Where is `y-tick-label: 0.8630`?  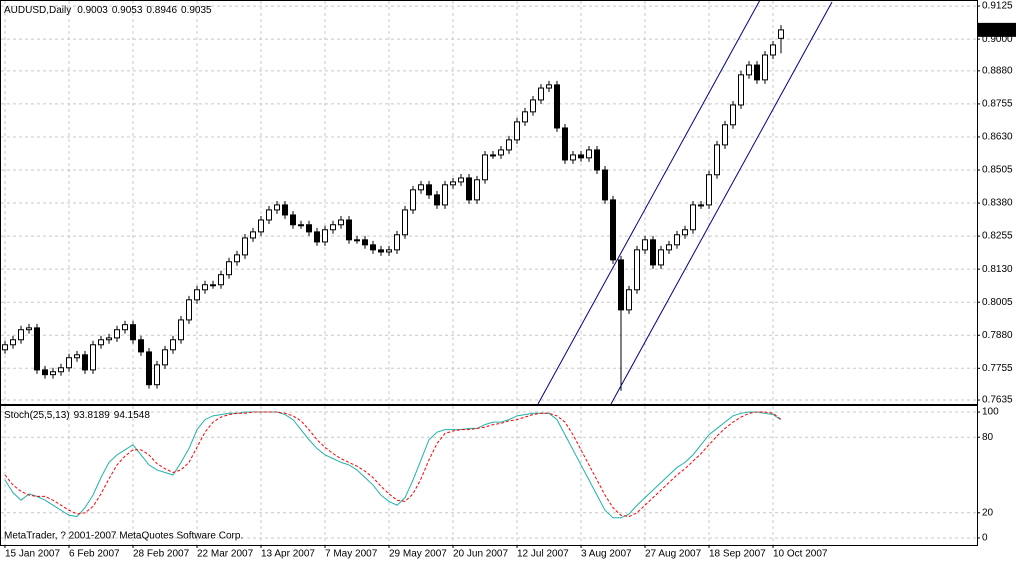 y-tick-label: 0.8630 is located at coordinates (997, 137).